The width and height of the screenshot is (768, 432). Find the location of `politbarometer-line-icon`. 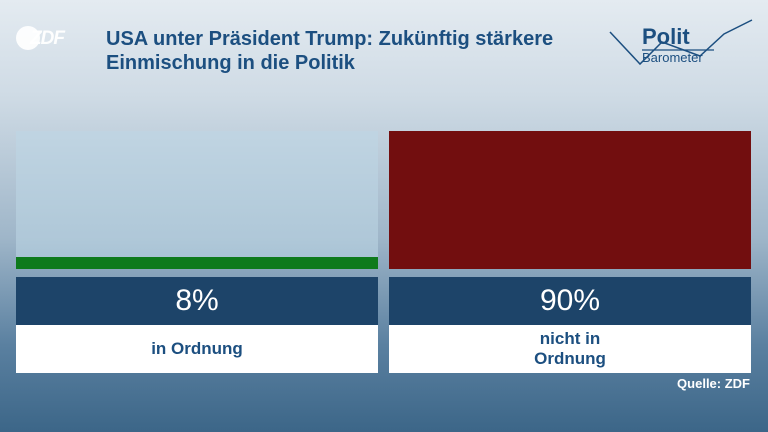

politbarometer-line-icon is located at coordinates (681, 42).